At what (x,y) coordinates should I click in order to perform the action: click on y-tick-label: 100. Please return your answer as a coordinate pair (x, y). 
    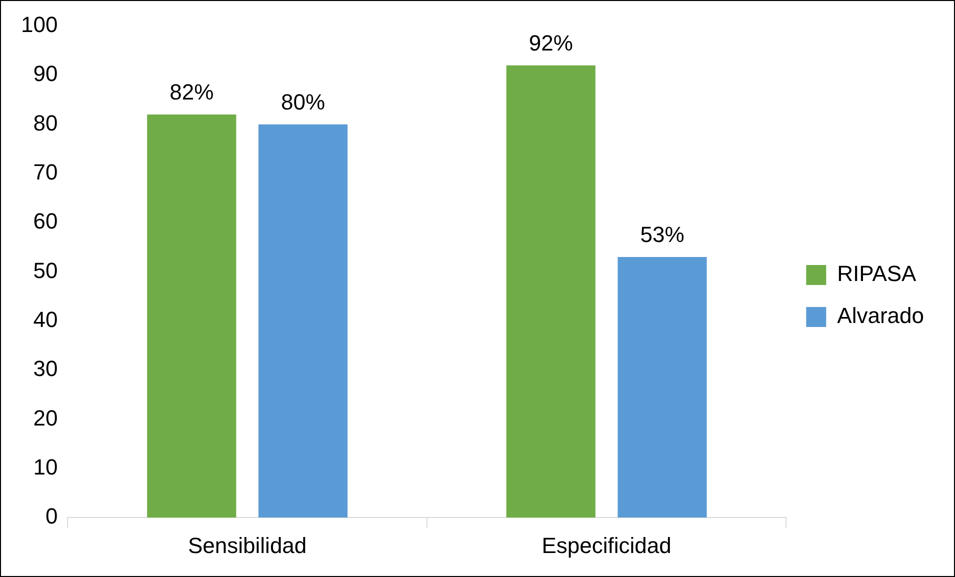
    Looking at the image, I should click on (39, 25).